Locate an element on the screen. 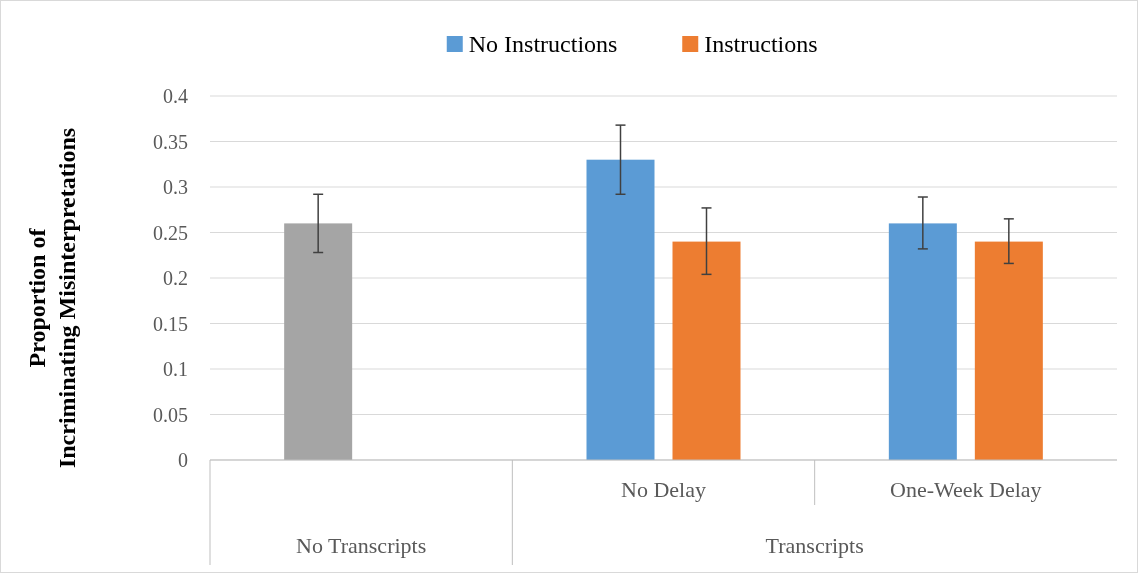  y-tick-label: 0.05 is located at coordinates (170, 414).